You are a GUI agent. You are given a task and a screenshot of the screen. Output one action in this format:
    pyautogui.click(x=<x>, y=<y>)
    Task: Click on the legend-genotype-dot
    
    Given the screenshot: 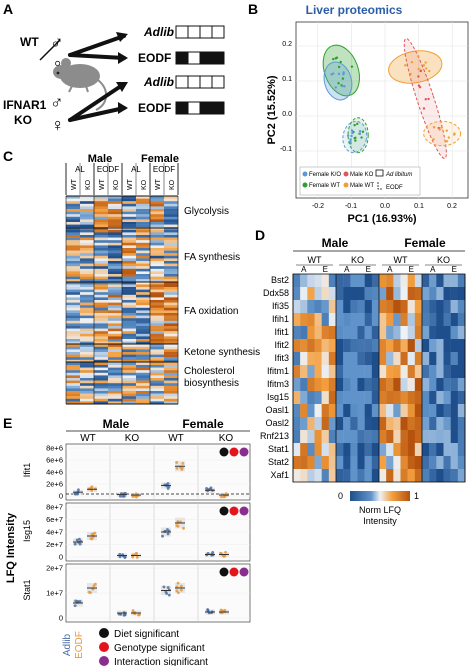 What is the action you would take?
    pyautogui.click(x=104, y=647)
    